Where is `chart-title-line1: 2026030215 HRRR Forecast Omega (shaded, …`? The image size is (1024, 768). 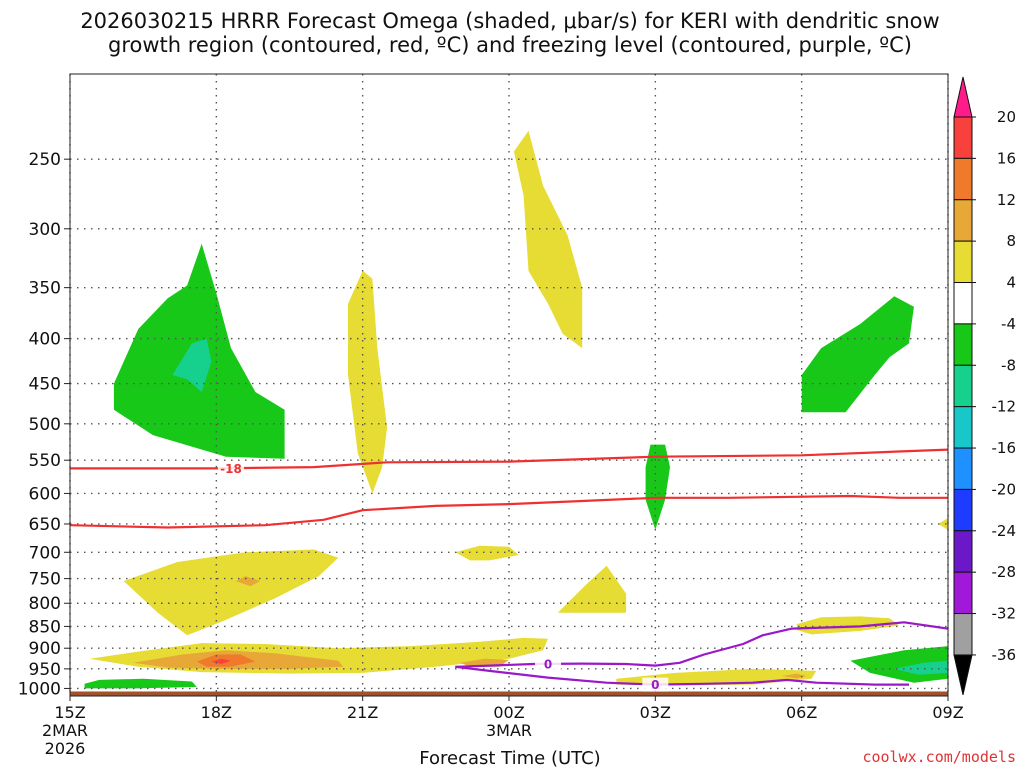 chart-title-line1: 2026030215 HRRR Forecast Omega (shaded, … is located at coordinates (509, 21).